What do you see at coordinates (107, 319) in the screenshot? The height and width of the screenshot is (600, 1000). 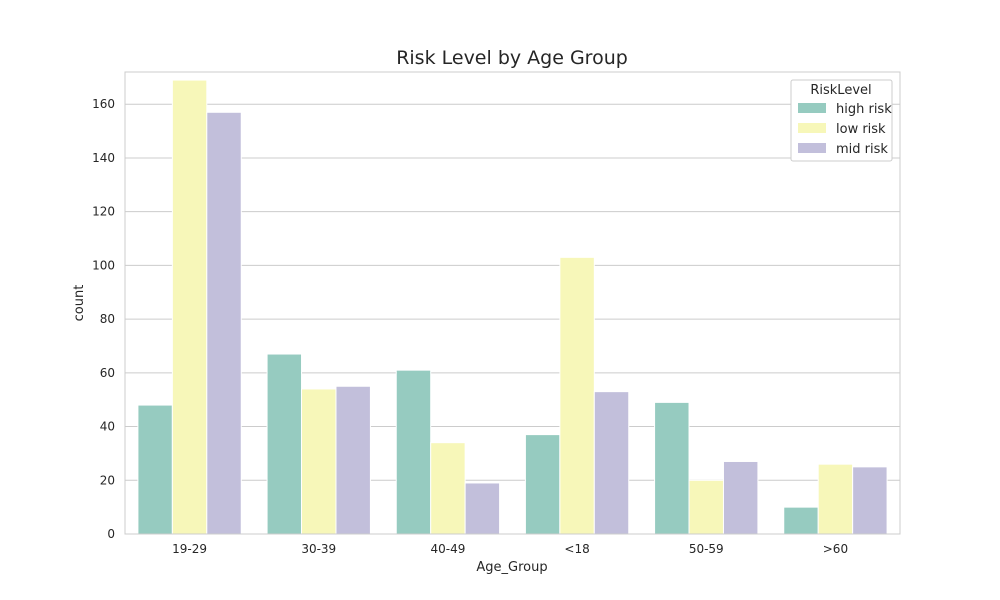 I see `y-tick-label: 80` at bounding box center [107, 319].